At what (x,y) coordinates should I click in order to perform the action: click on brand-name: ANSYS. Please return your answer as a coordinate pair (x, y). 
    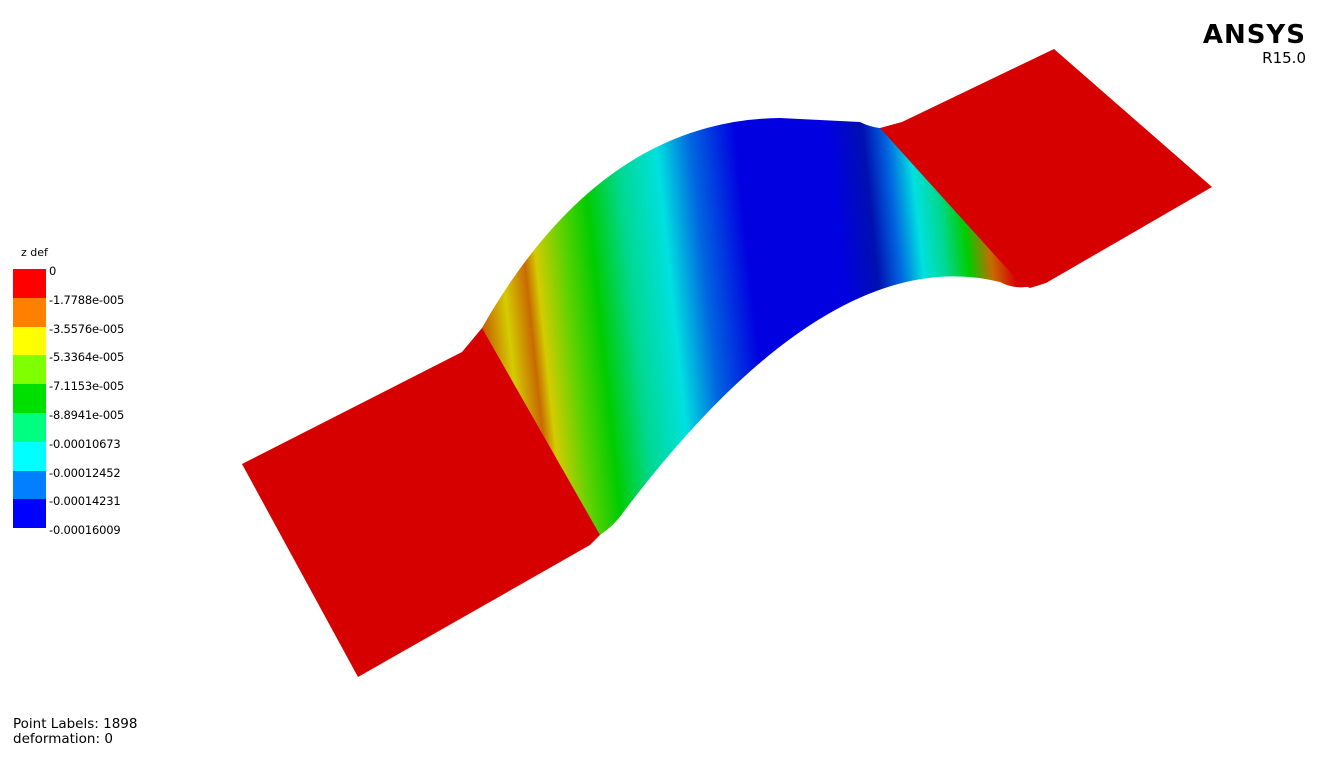
    Looking at the image, I should click on (1254, 35).